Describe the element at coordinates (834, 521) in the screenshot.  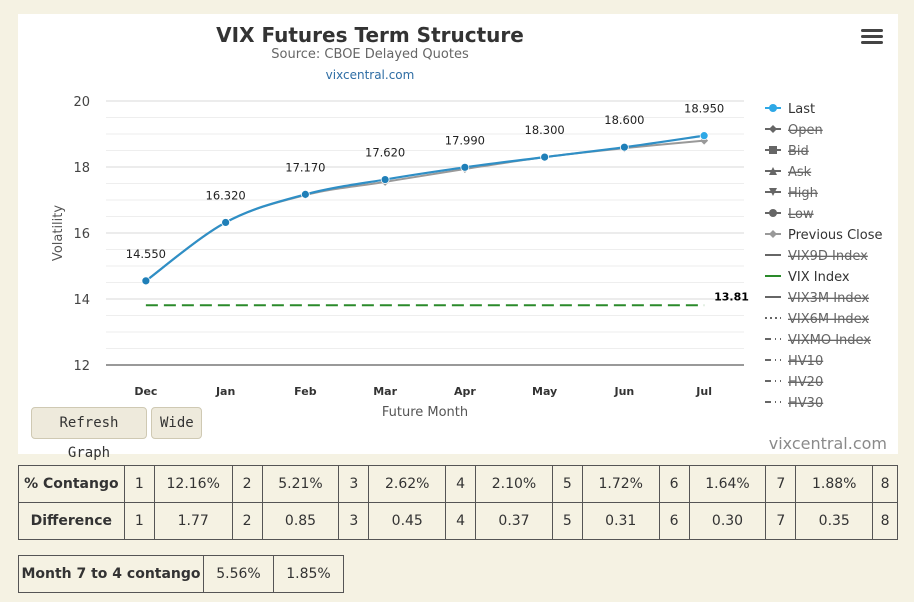
I see `difference-value: 0.35` at that location.